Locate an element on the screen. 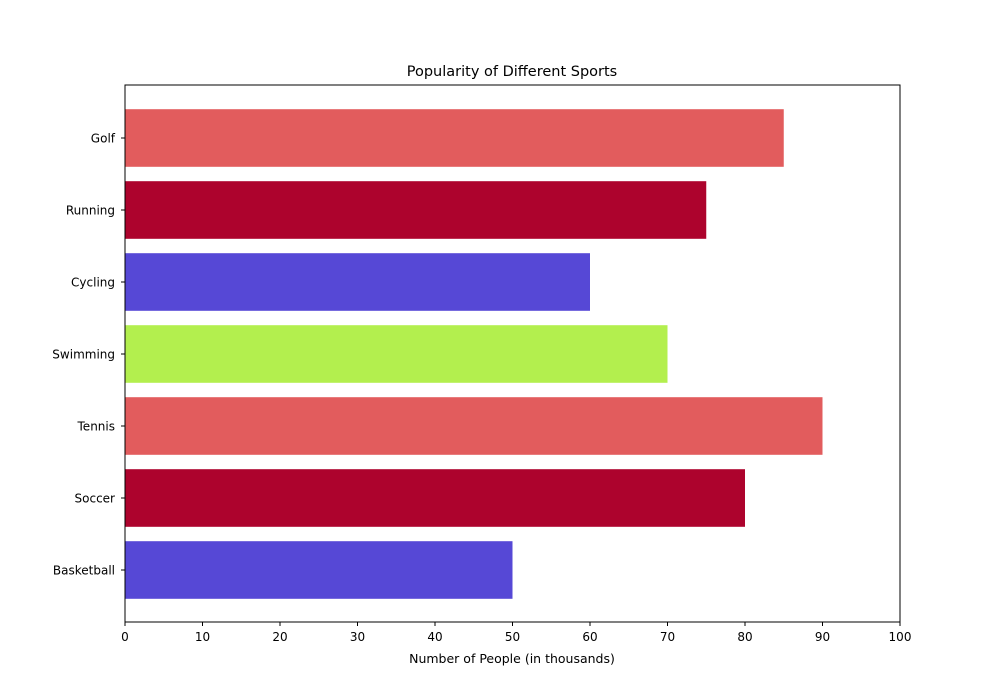  x-tick-label: 0 is located at coordinates (125, 637).